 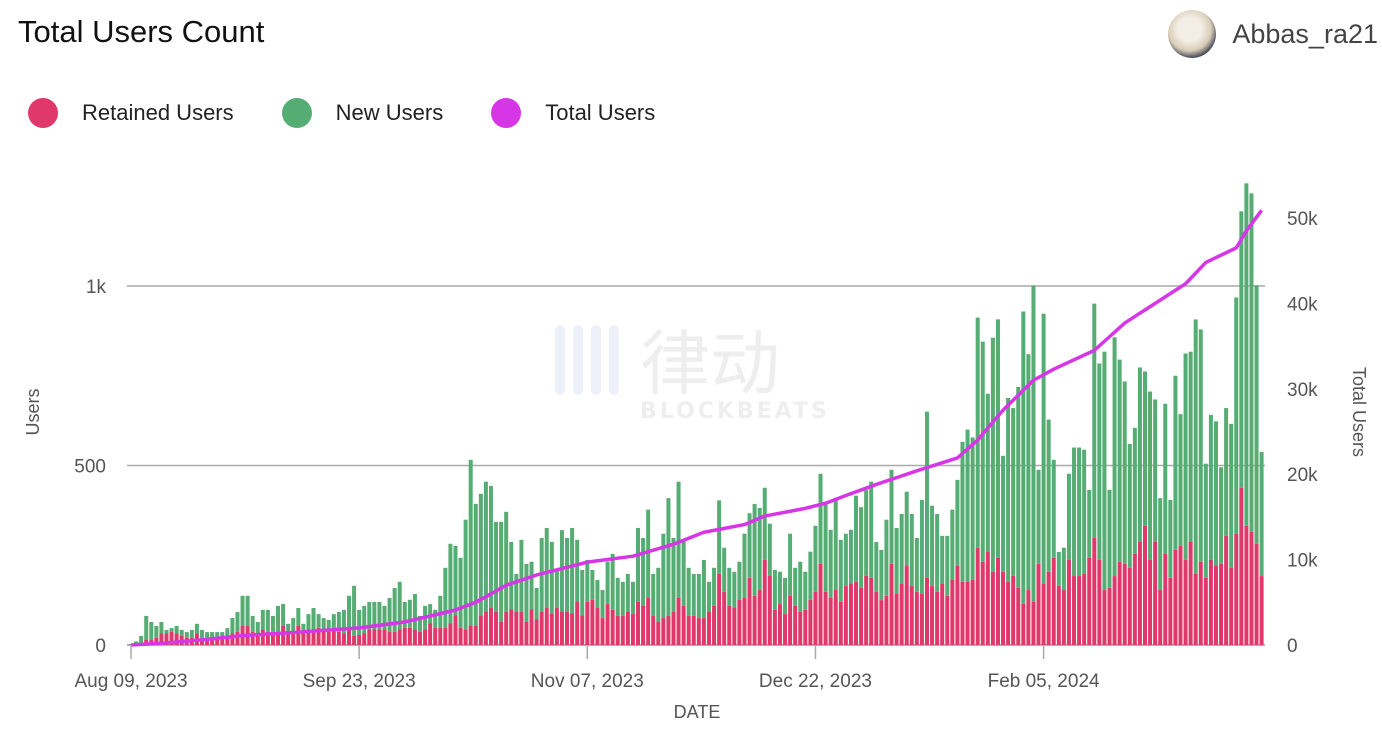 What do you see at coordinates (573, 113) in the screenshot?
I see `legend-item-total: Total Users` at bounding box center [573, 113].